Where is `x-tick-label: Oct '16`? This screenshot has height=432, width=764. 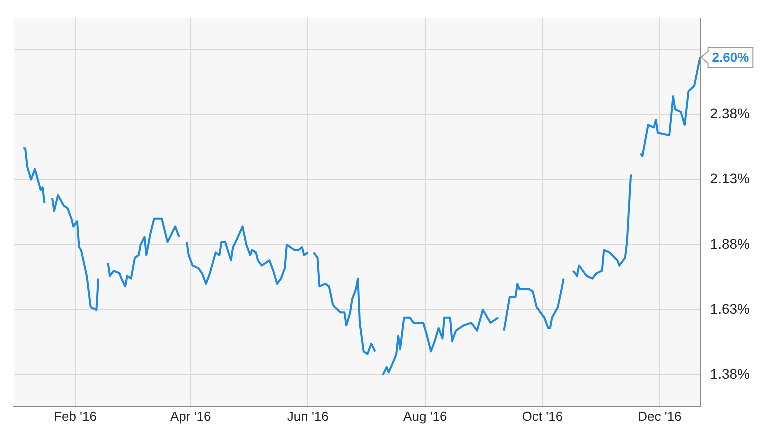 x-tick-label: Oct '16 is located at coordinates (543, 416).